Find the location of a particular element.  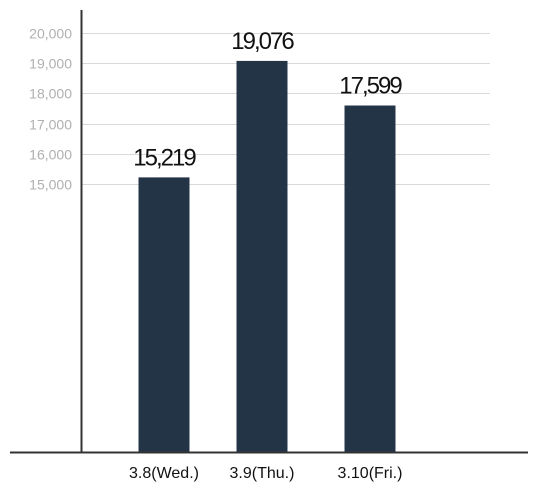

y-tick-label: 20,000 is located at coordinates (50, 34).